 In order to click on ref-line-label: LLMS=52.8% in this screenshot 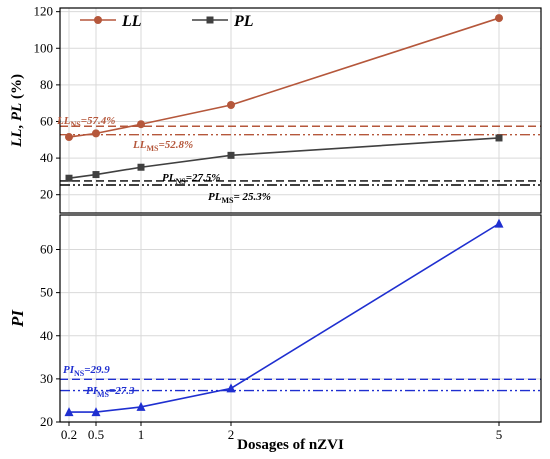, I will do `click(162, 146)`.